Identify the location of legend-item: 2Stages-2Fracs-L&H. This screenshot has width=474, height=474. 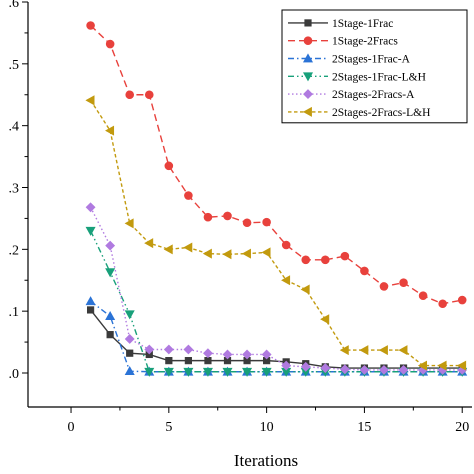
(359, 112).